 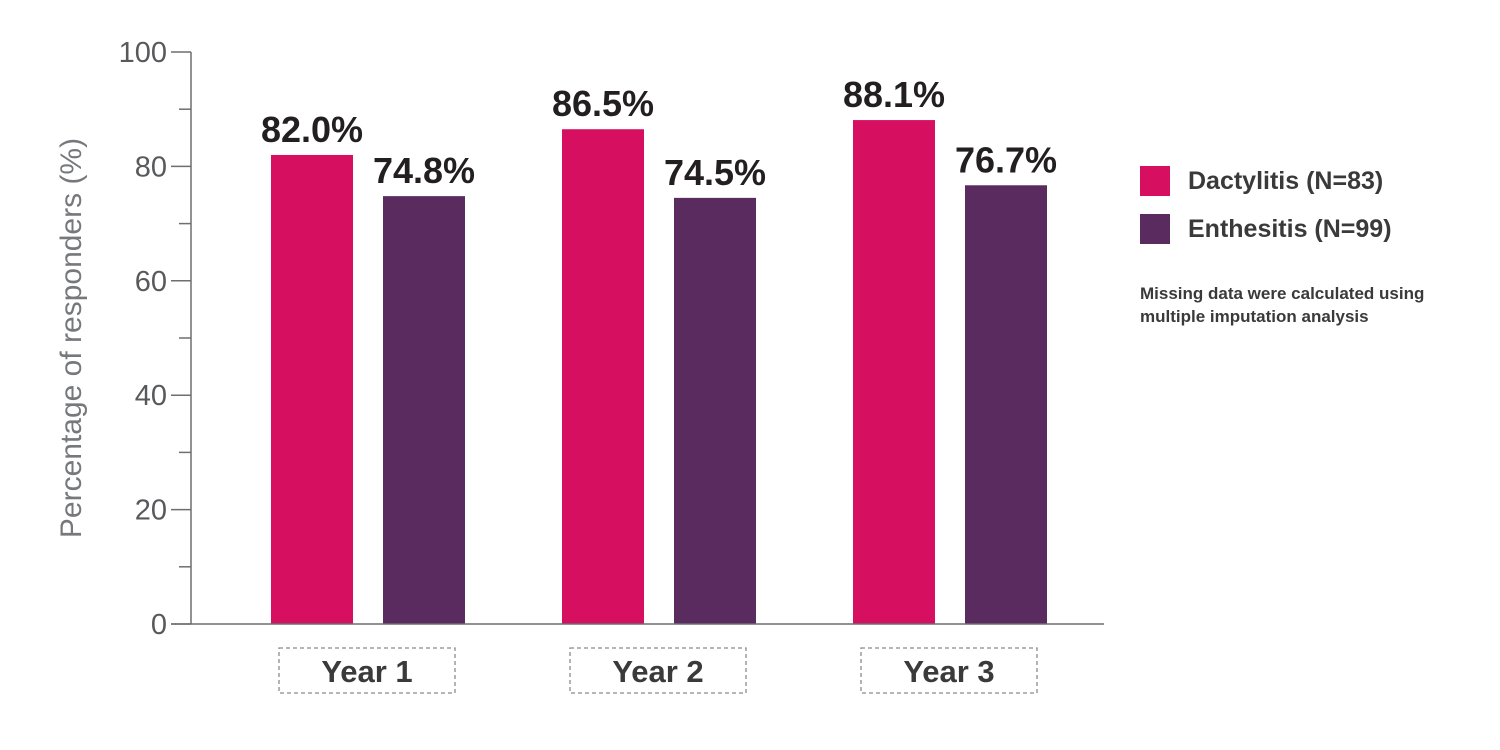 I want to click on data-label-dactylitis-year-2: 86.5%, so click(x=603, y=103).